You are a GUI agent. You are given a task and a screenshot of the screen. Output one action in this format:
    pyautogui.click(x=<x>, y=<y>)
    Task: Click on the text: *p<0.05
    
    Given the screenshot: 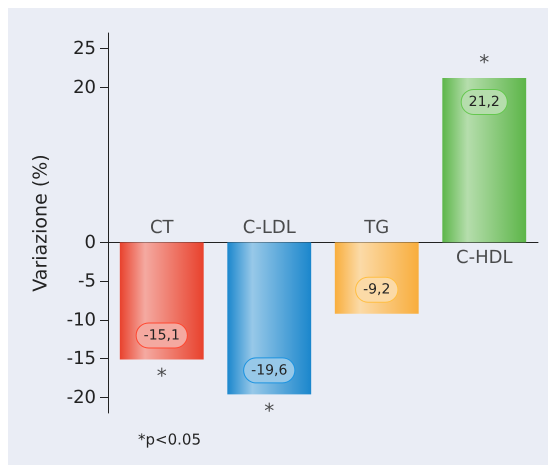 What is the action you would take?
    pyautogui.click(x=169, y=439)
    